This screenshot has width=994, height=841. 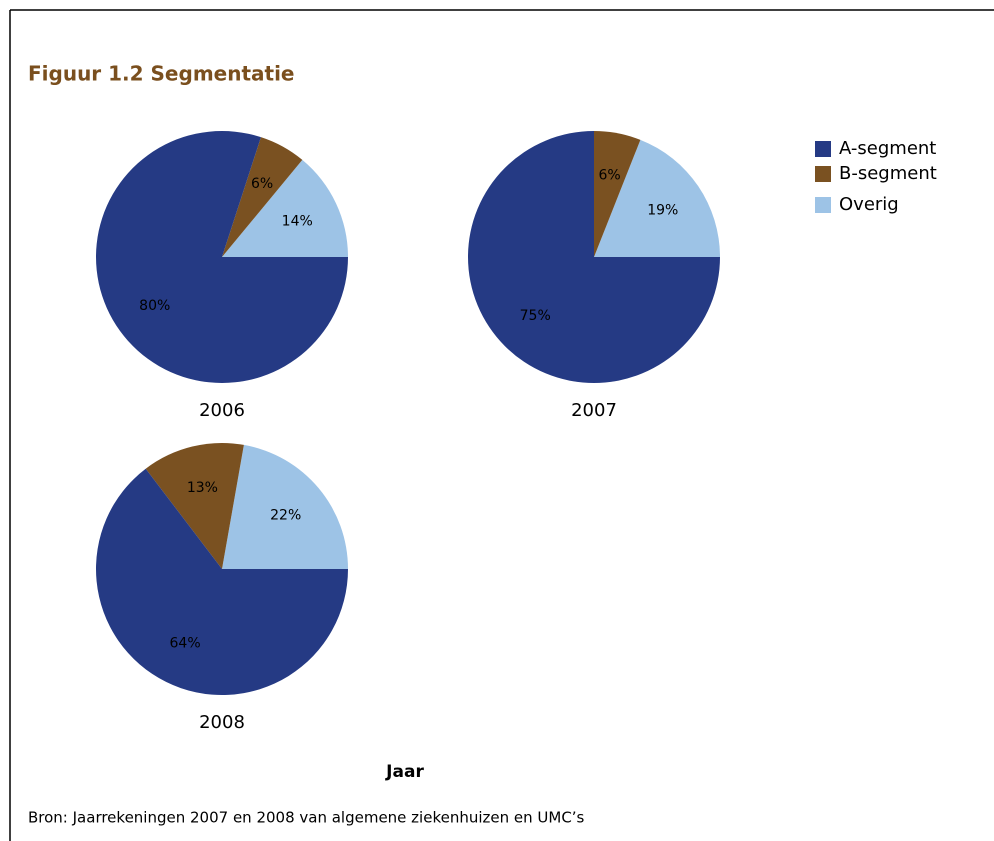 I want to click on value-label: 14%, so click(x=297, y=222).